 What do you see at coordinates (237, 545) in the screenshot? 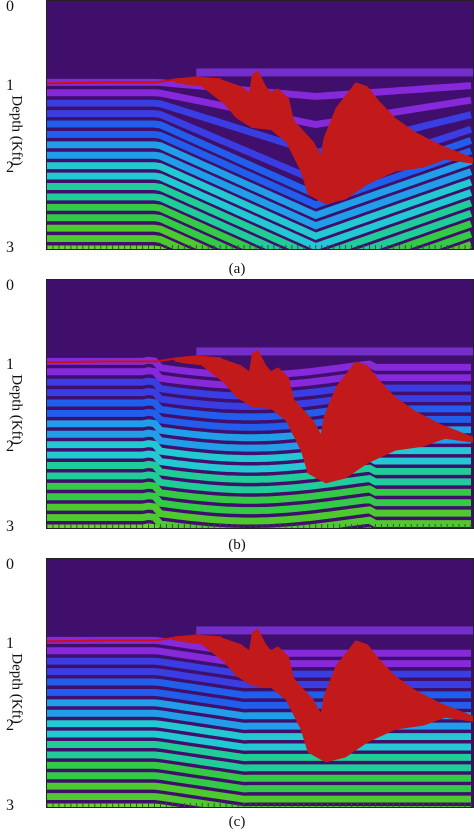
I see `caption-b: (b)` at bounding box center [237, 545].